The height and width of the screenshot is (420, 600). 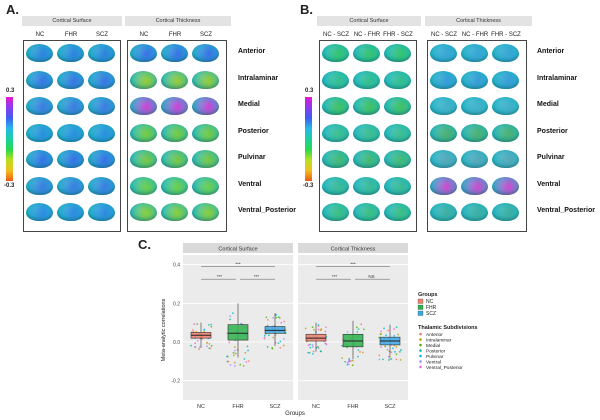 I want to click on legend-subdivision-label: Ventral_Posterior, so click(x=444, y=368).